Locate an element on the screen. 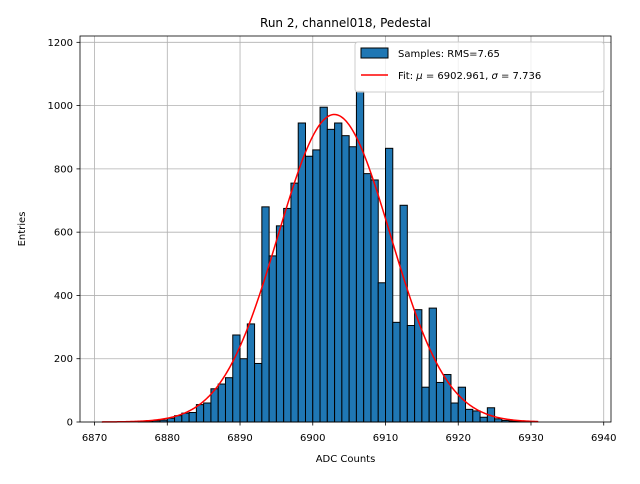 This screenshot has height=484, width=640. x-tick-label: 6870 is located at coordinates (94, 438).